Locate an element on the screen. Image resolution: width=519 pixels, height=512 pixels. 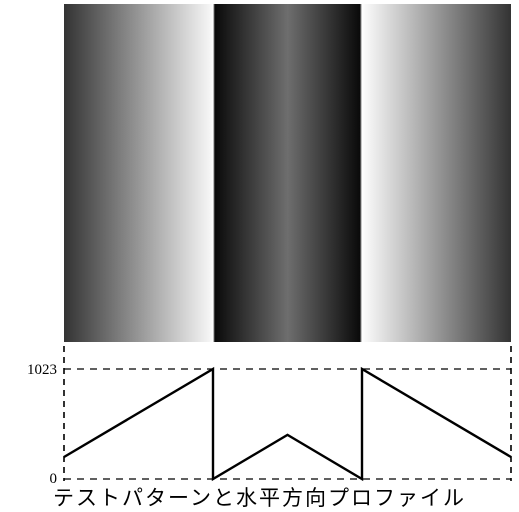
caption: テストパターンと水平方向プロファイル is located at coordinates (259, 498).